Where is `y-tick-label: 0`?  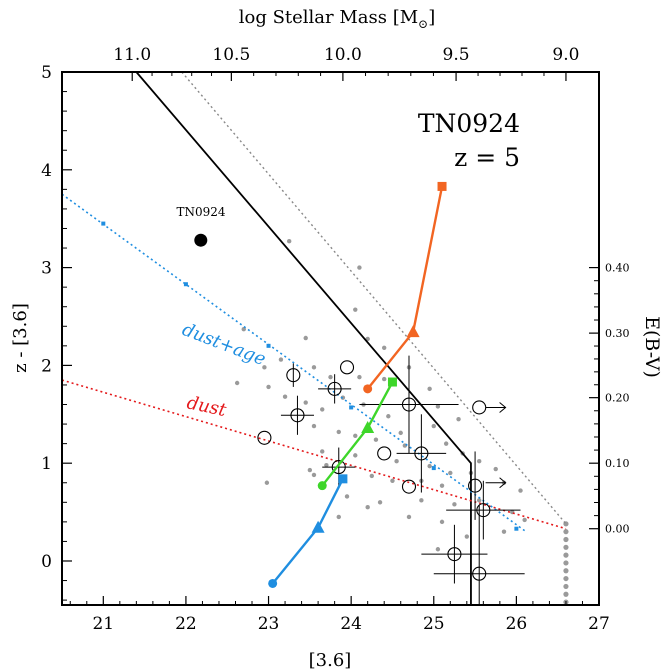
y-tick-label: 0 is located at coordinates (46, 562).